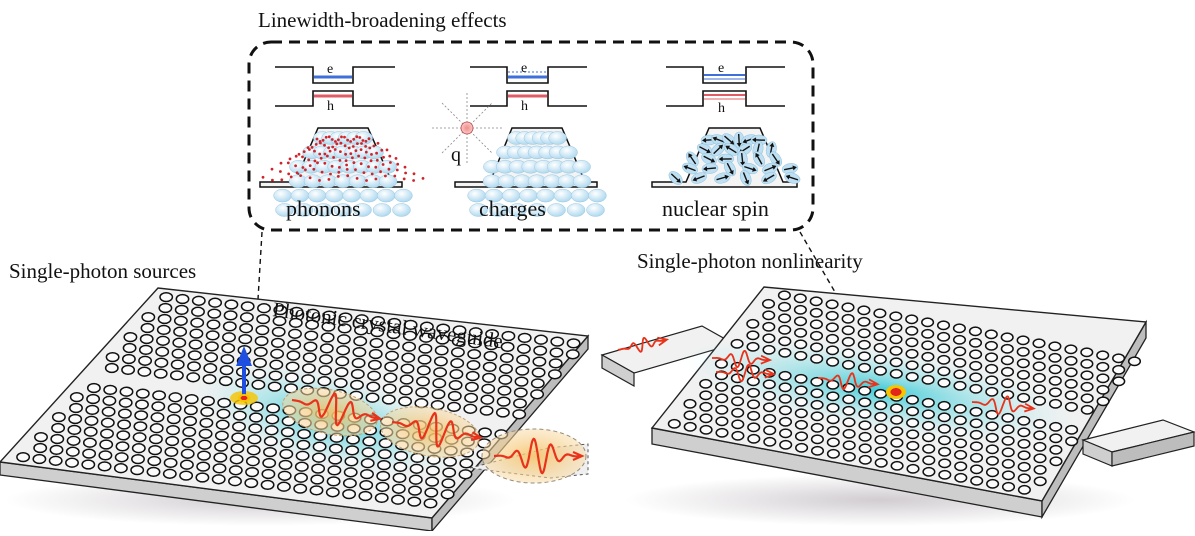 This screenshot has height=536, width=1195. Describe the element at coordinates (750, 261) in the screenshot. I see `right-device-title: Single-photon nonlinearity` at that location.